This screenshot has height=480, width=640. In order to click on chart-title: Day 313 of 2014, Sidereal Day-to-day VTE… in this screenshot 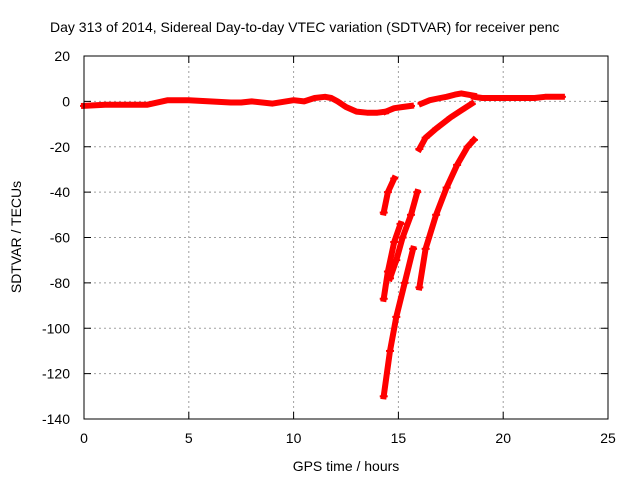, I will do `click(304, 27)`.